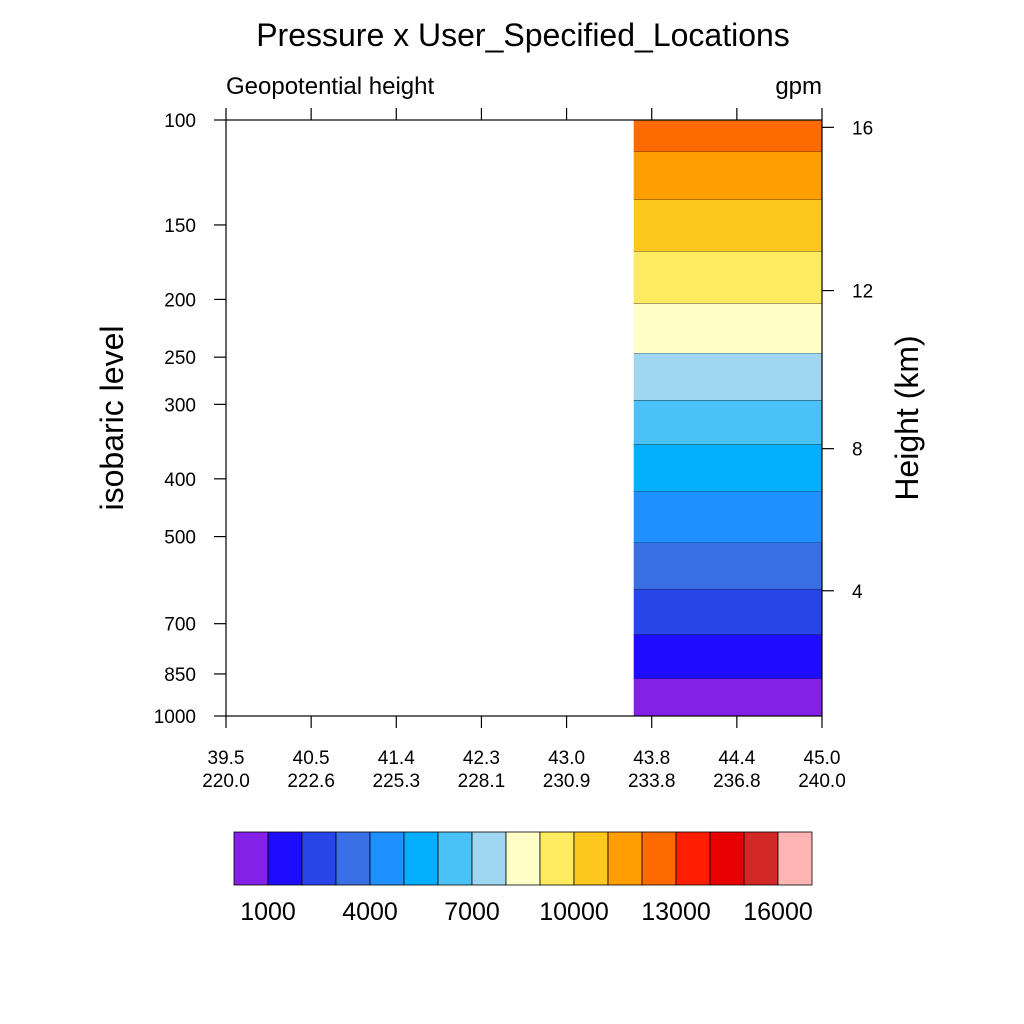  Describe the element at coordinates (311, 758) in the screenshot. I see `x-tick-label-lat: 40.5` at that location.